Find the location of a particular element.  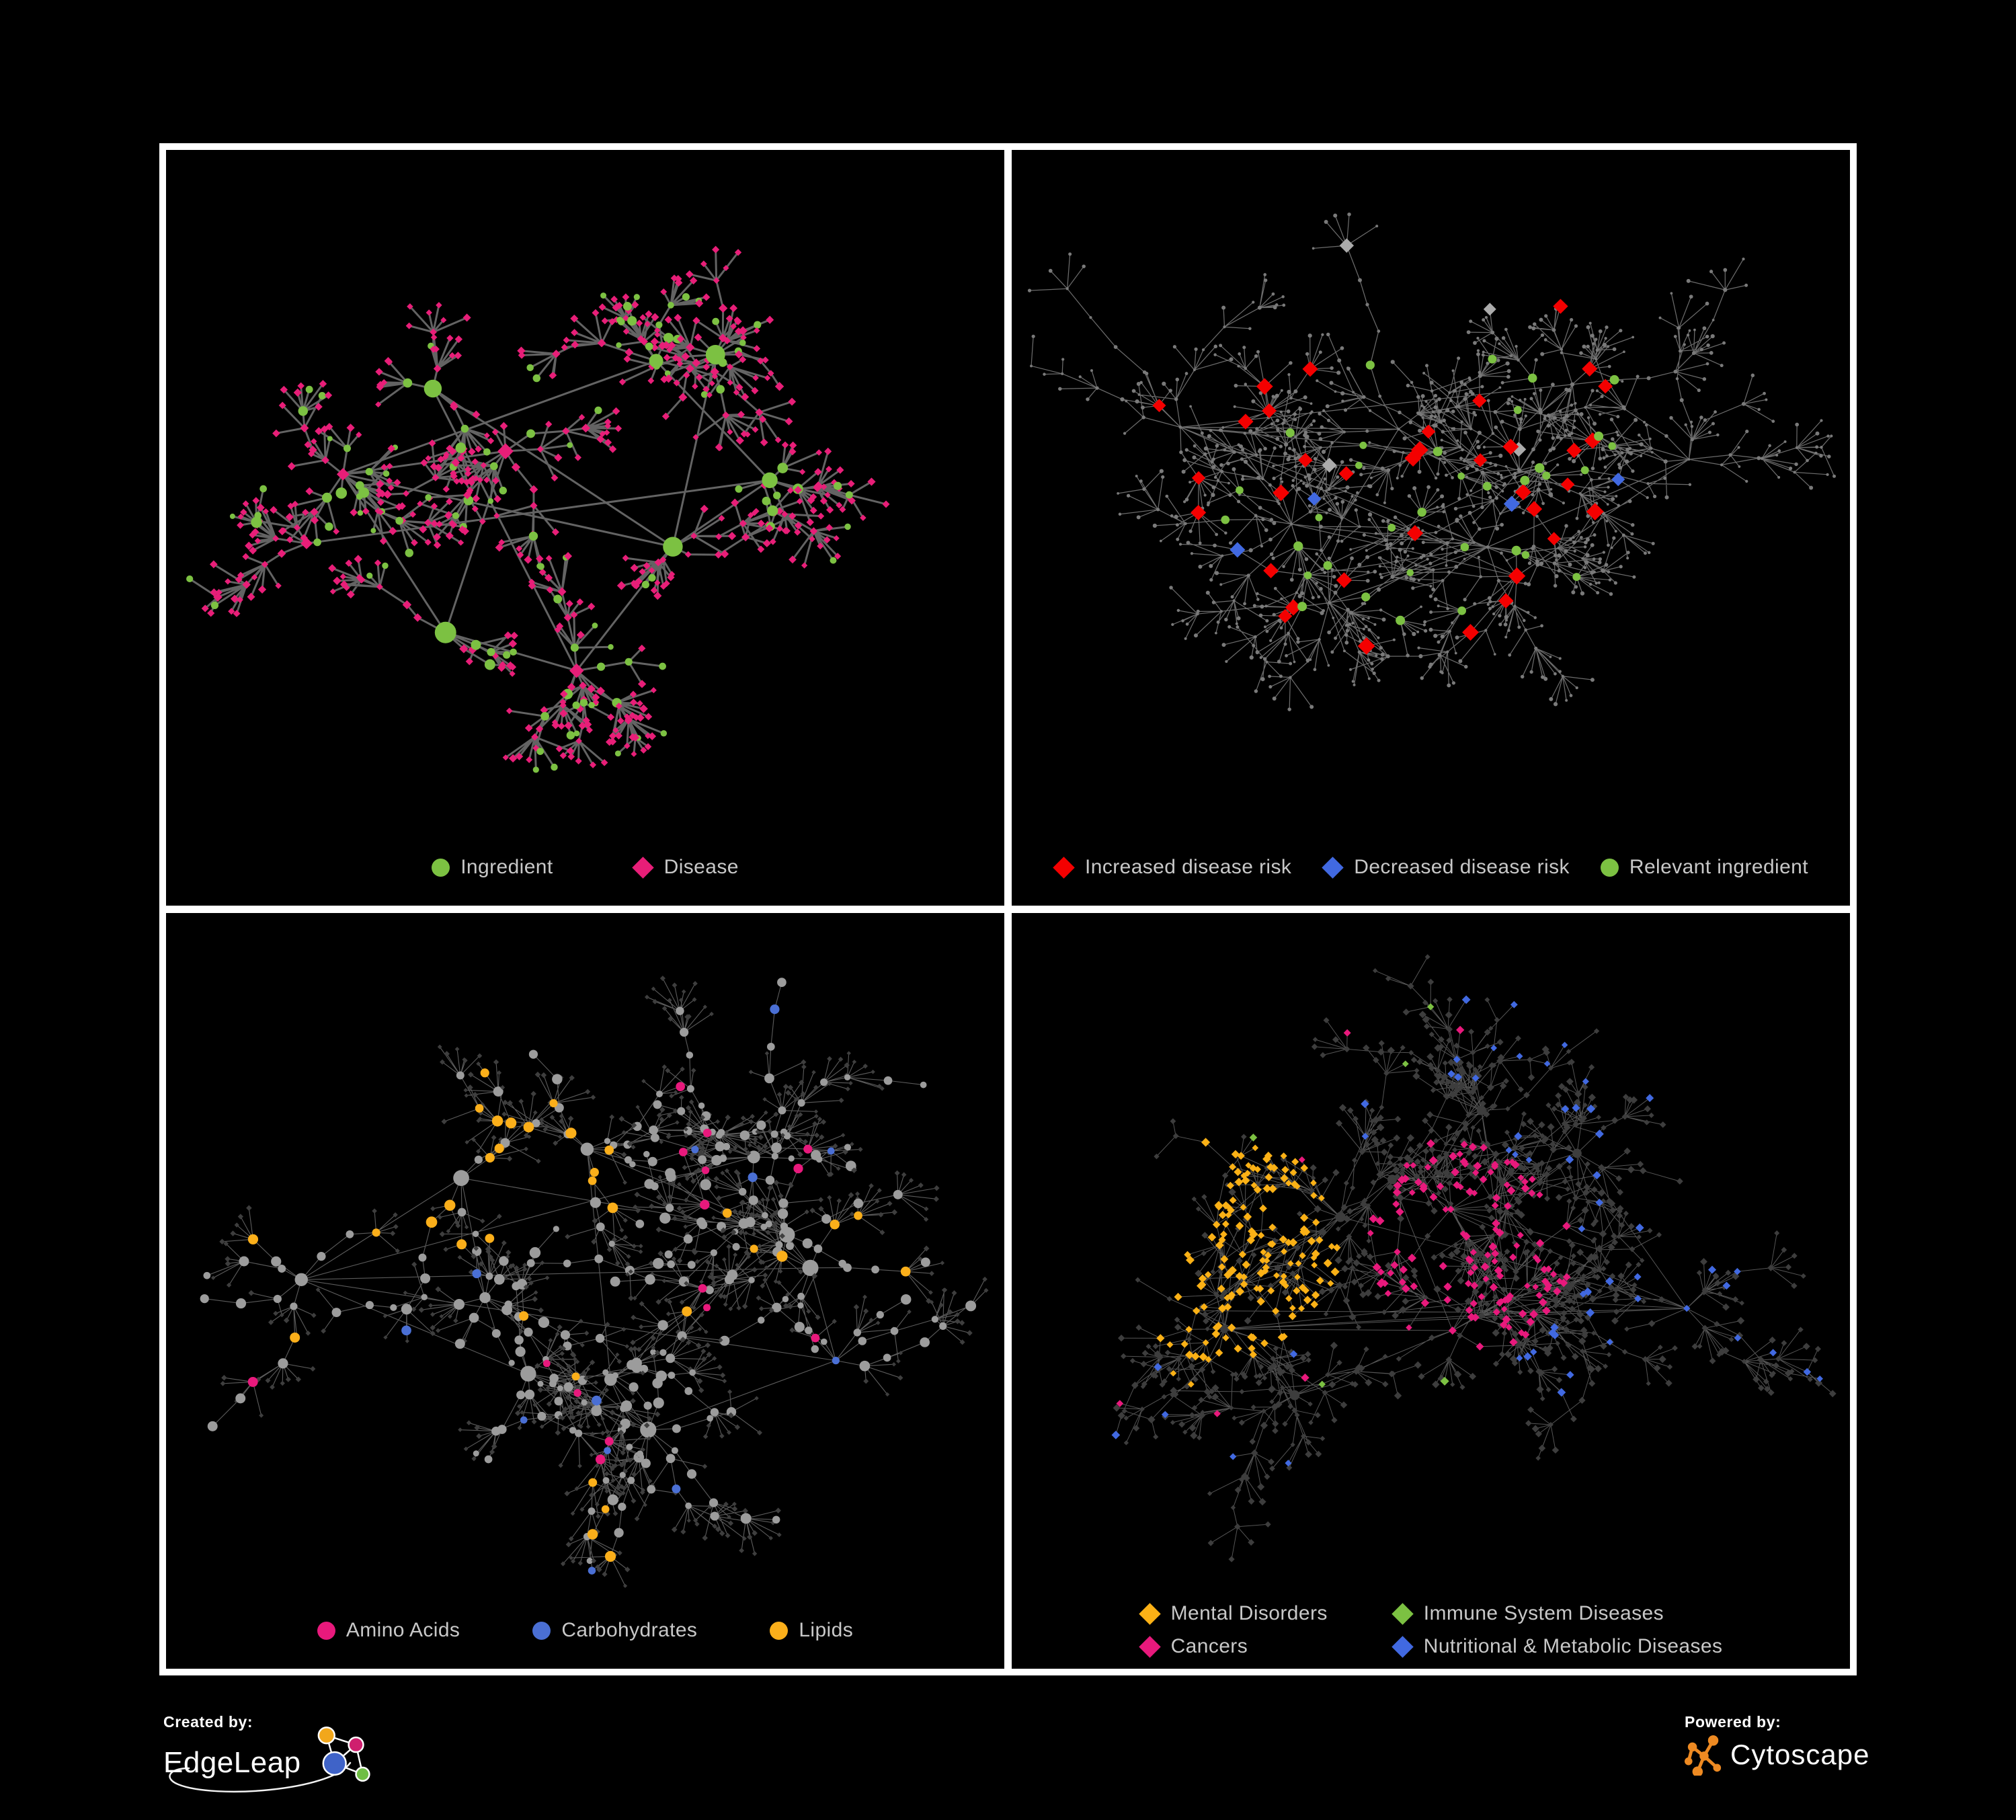

legend-item: Carbohydrates is located at coordinates (614, 1630).